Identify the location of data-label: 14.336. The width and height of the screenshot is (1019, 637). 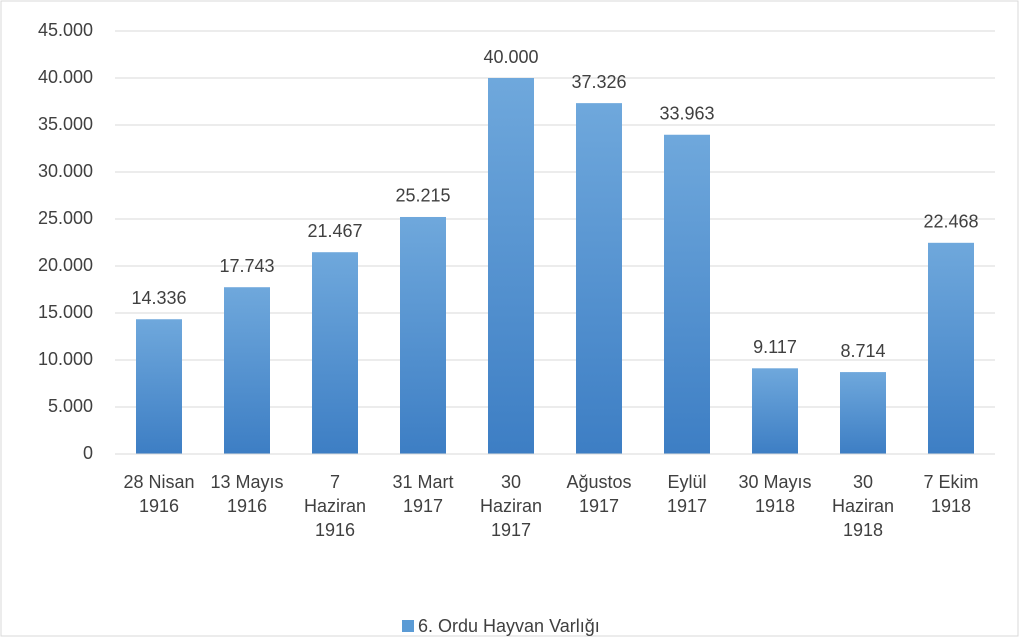
(158, 298).